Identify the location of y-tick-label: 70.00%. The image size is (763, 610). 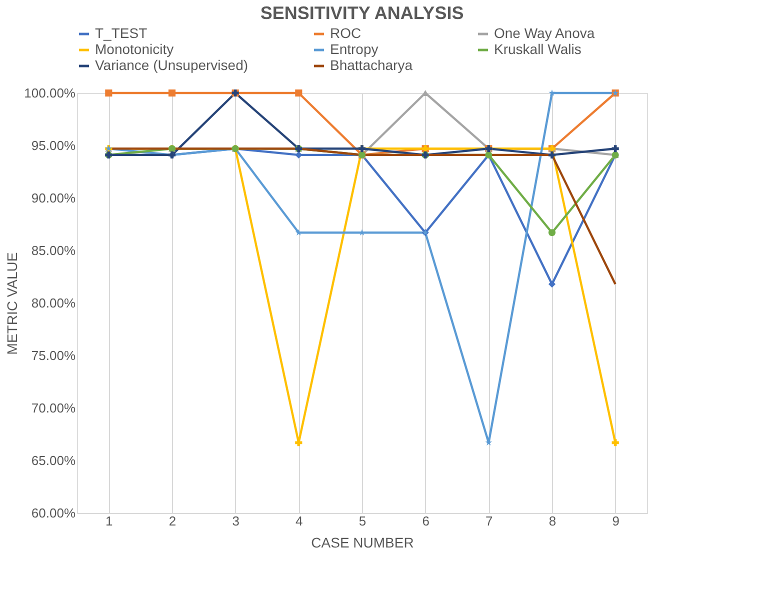
(53, 408).